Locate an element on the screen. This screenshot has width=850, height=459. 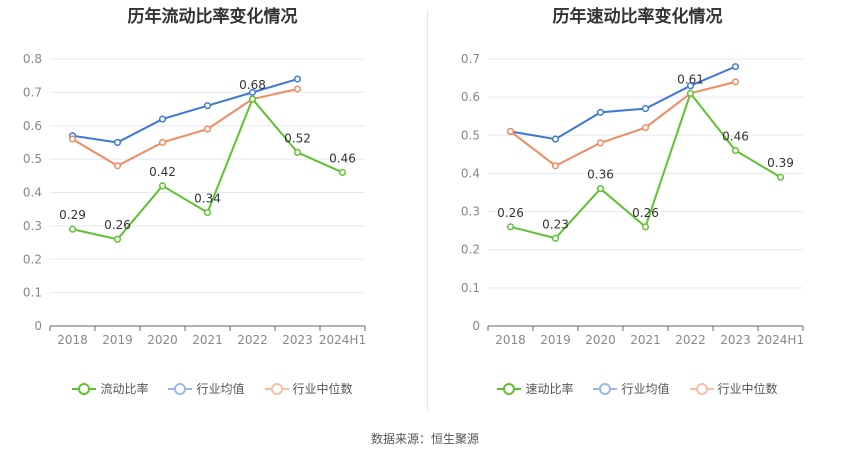
data-label: 0.61 is located at coordinates (690, 79).